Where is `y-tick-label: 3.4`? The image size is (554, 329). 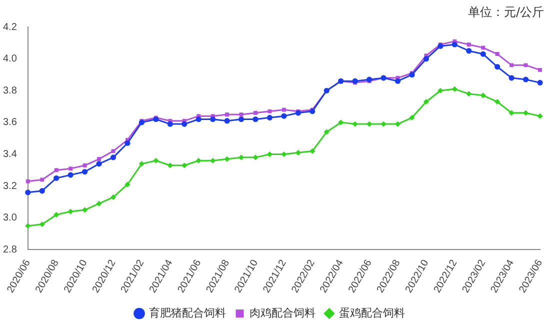 y-tick-label: 3.4 is located at coordinates (10, 154).